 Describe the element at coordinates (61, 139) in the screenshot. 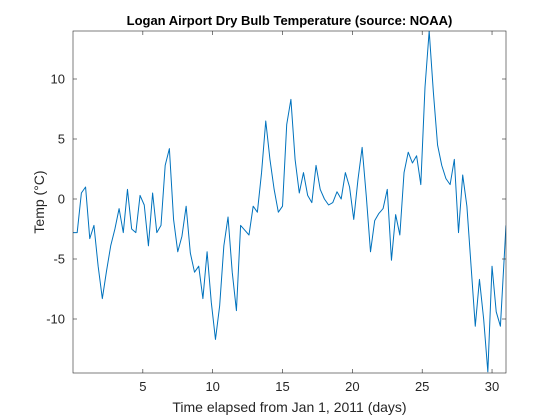

I see `y-tick-label: 5` at that location.